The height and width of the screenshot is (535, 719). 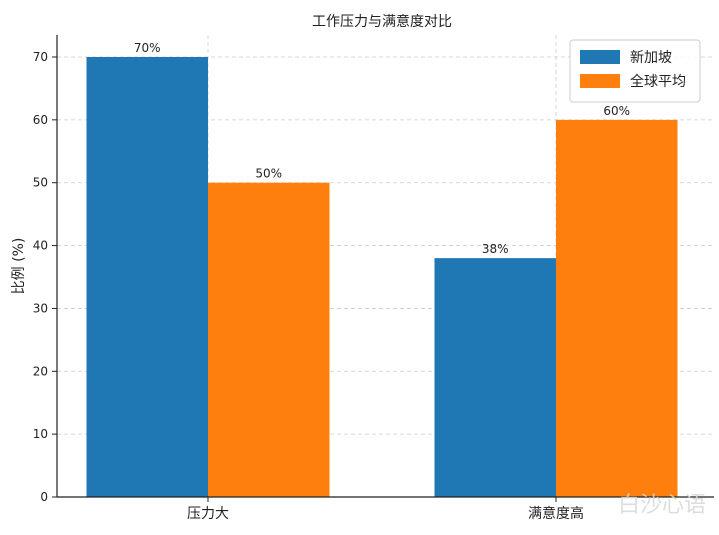 What do you see at coordinates (19, 266) in the screenshot?
I see `y-axis-label: 比例 (%)` at bounding box center [19, 266].